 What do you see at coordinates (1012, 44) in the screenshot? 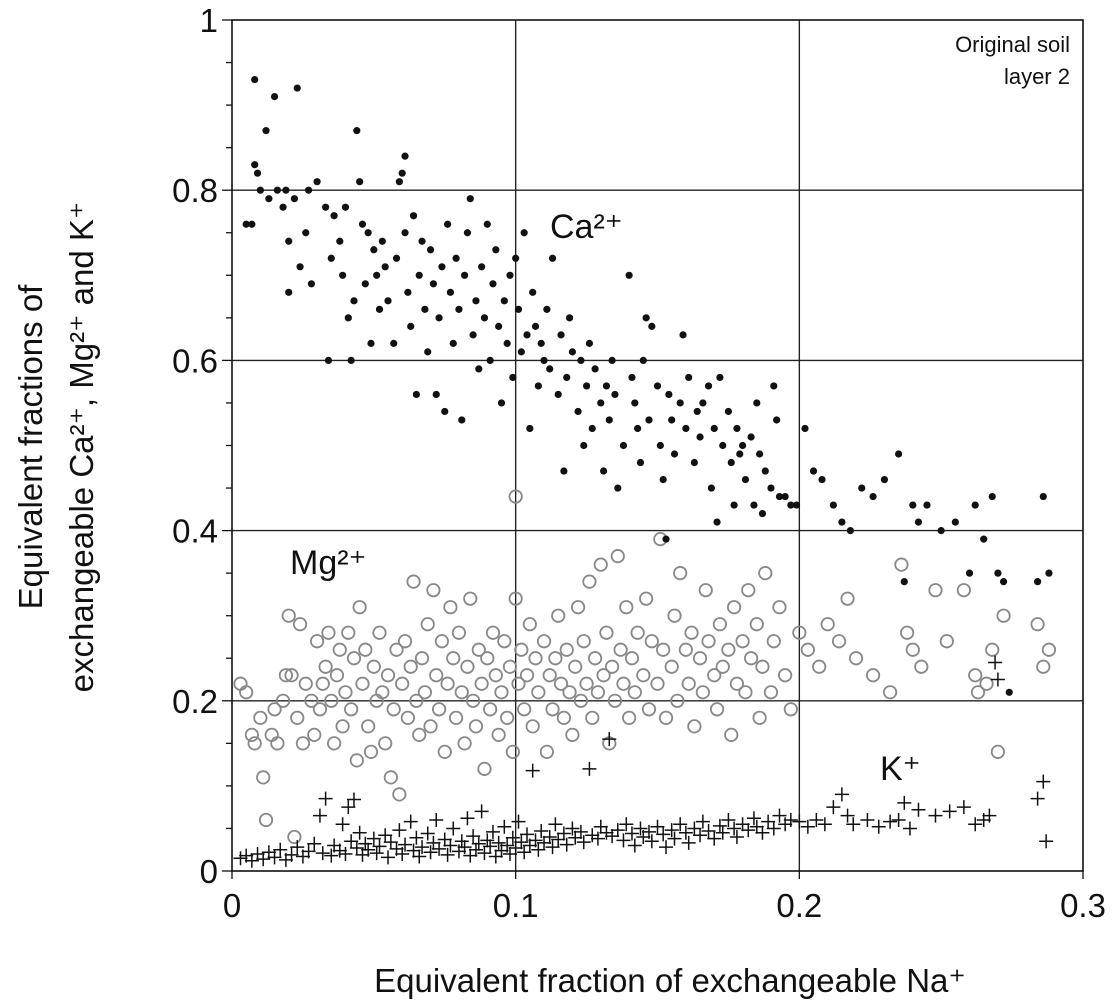
I see `annotation-line1: Original soil` at bounding box center [1012, 44].